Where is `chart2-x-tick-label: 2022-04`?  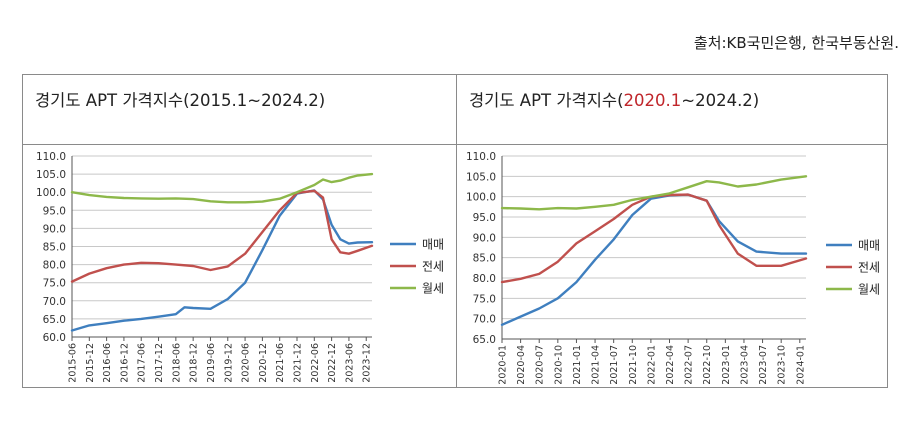 chart2-x-tick-label: 2022-04 is located at coordinates (670, 365).